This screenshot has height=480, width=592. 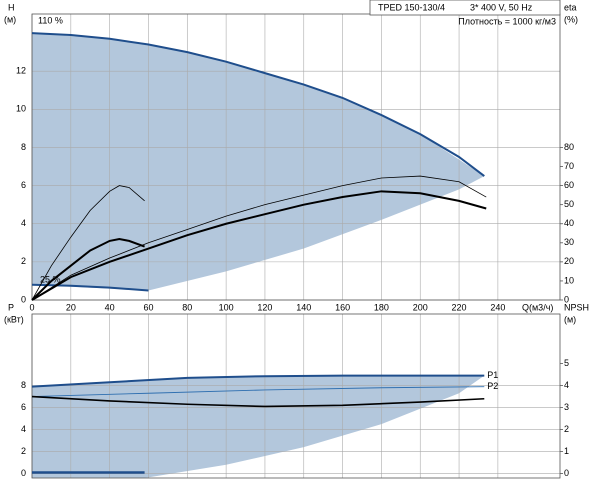 What do you see at coordinates (420, 307) in the screenshot?
I see `x-tick-label: 200` at bounding box center [420, 307].